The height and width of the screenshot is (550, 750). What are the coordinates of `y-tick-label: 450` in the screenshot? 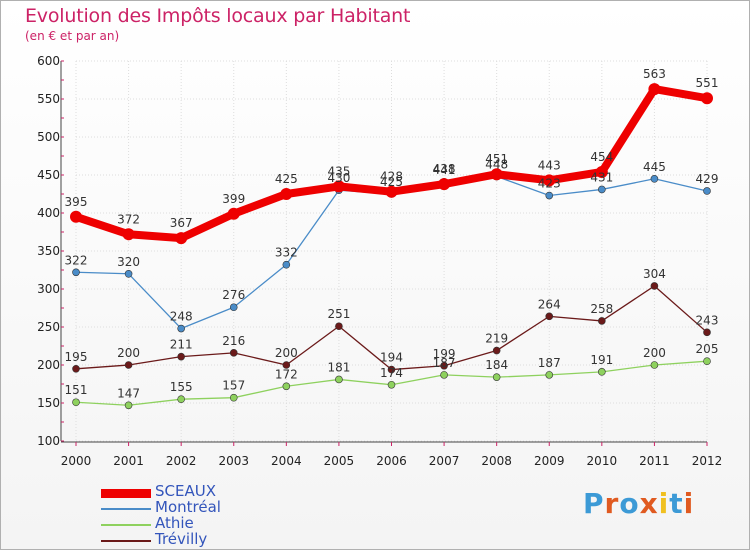 It's located at (48, 175).